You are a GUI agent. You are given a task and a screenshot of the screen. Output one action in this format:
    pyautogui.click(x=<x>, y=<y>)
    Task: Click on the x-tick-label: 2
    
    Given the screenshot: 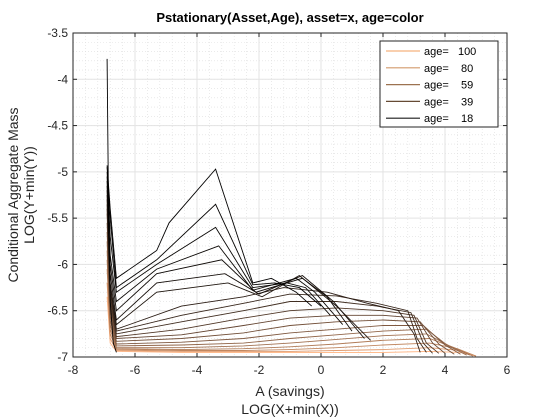 What is the action you would take?
    pyautogui.click(x=383, y=370)
    